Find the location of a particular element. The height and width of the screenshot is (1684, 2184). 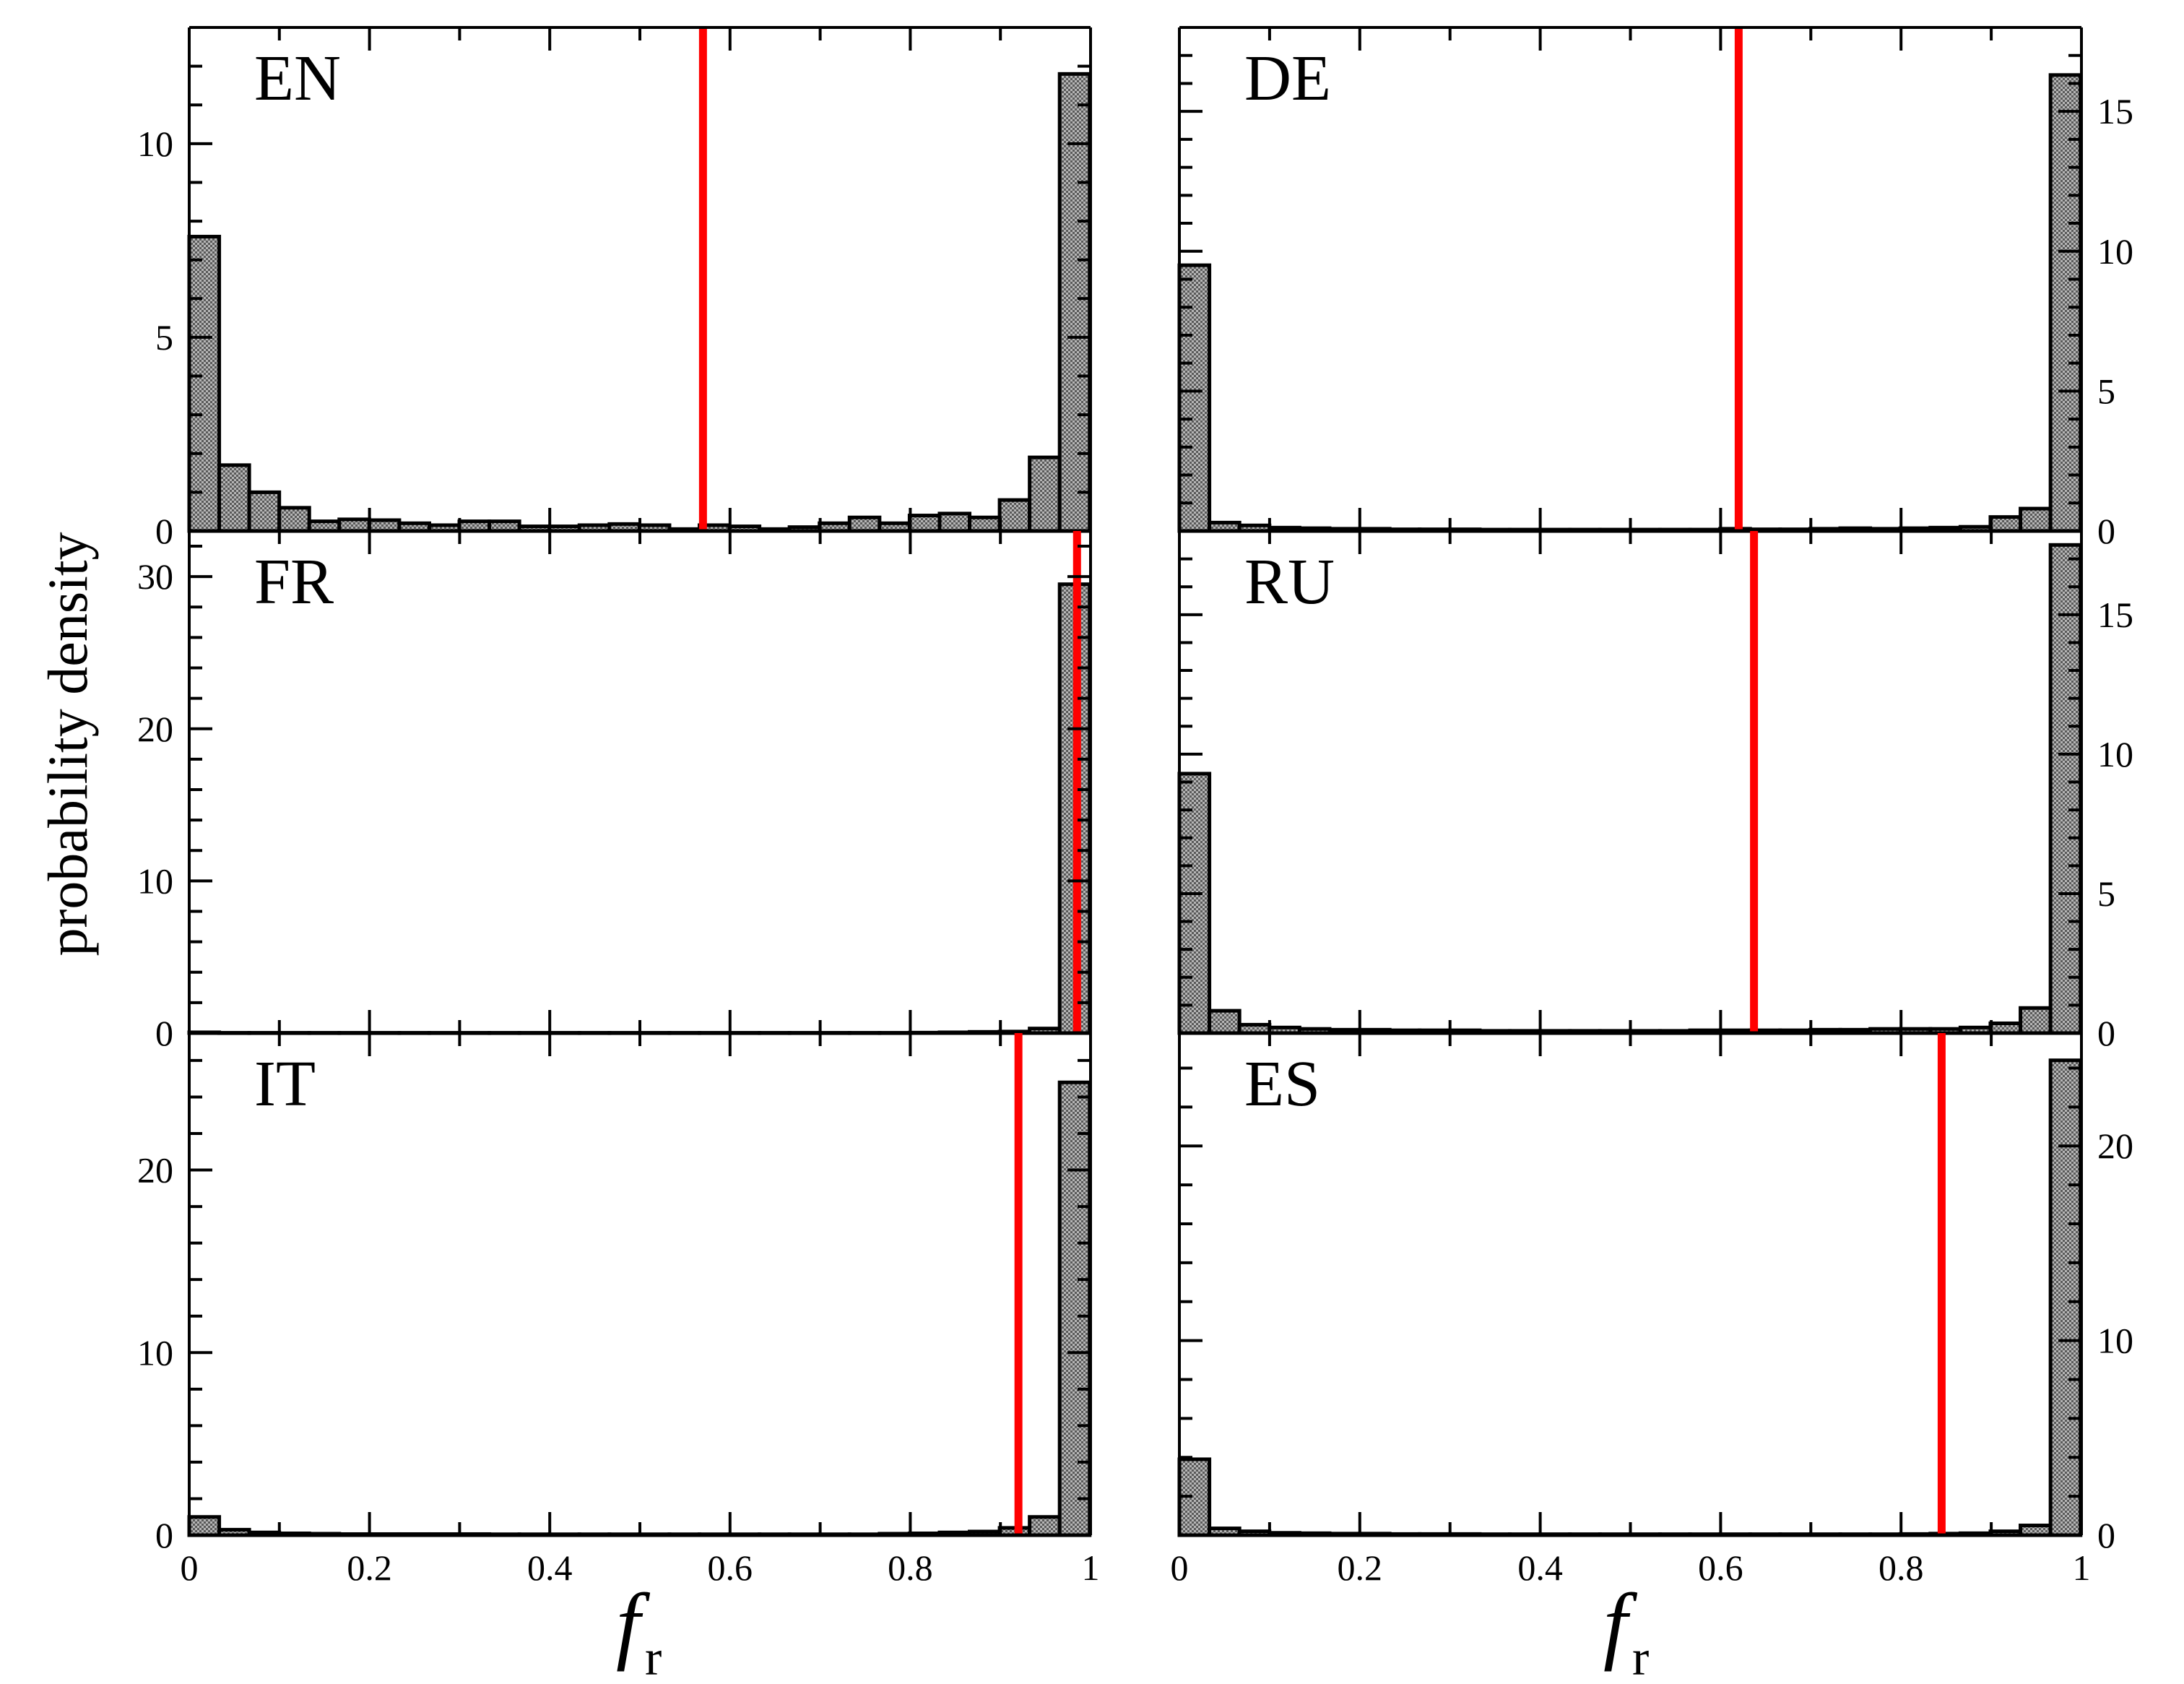

x-axis-title-right-sub: r is located at coordinates (1640, 1657).